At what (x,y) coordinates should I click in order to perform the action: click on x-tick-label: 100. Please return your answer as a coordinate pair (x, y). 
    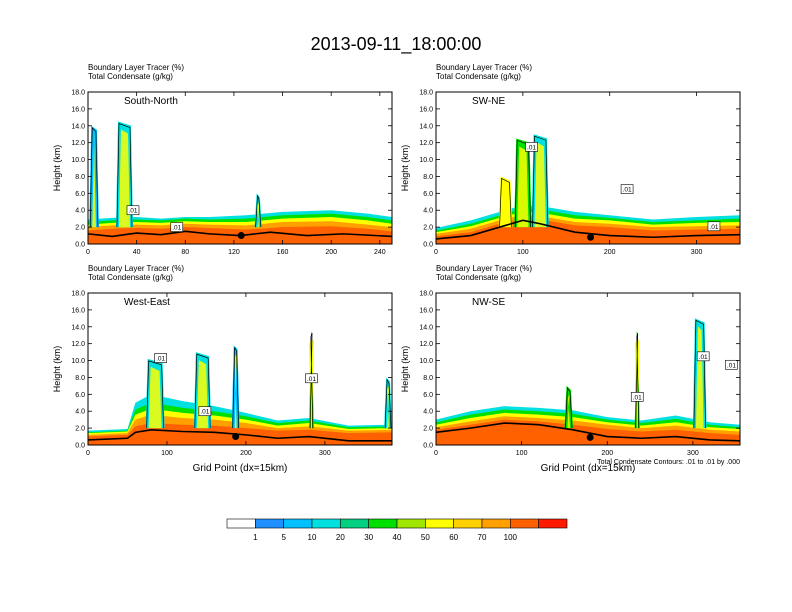
    Looking at the image, I should click on (167, 453).